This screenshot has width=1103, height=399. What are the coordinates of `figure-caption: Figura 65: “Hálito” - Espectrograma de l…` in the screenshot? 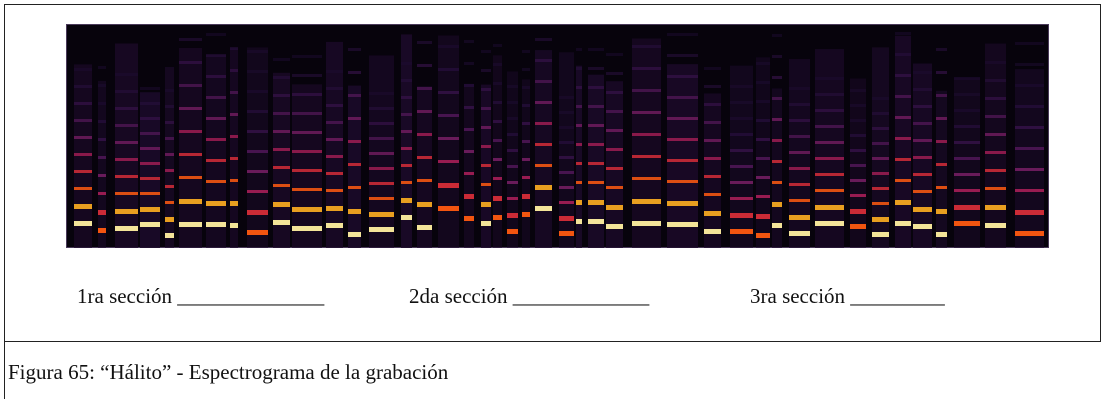 It's located at (228, 372).